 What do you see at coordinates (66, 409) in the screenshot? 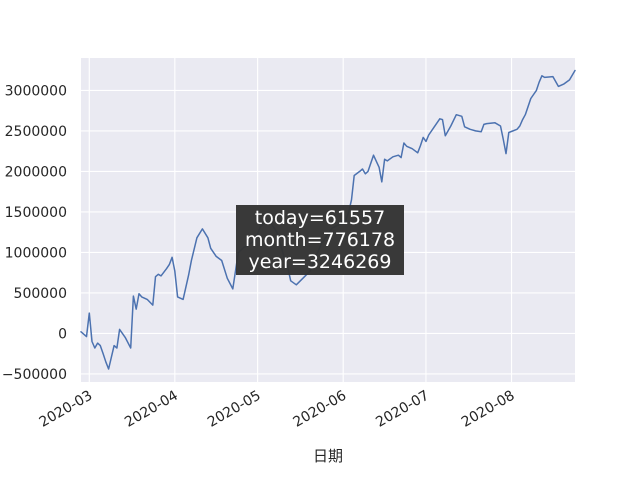
I see `x-tick-label: 2020-03` at bounding box center [66, 409].